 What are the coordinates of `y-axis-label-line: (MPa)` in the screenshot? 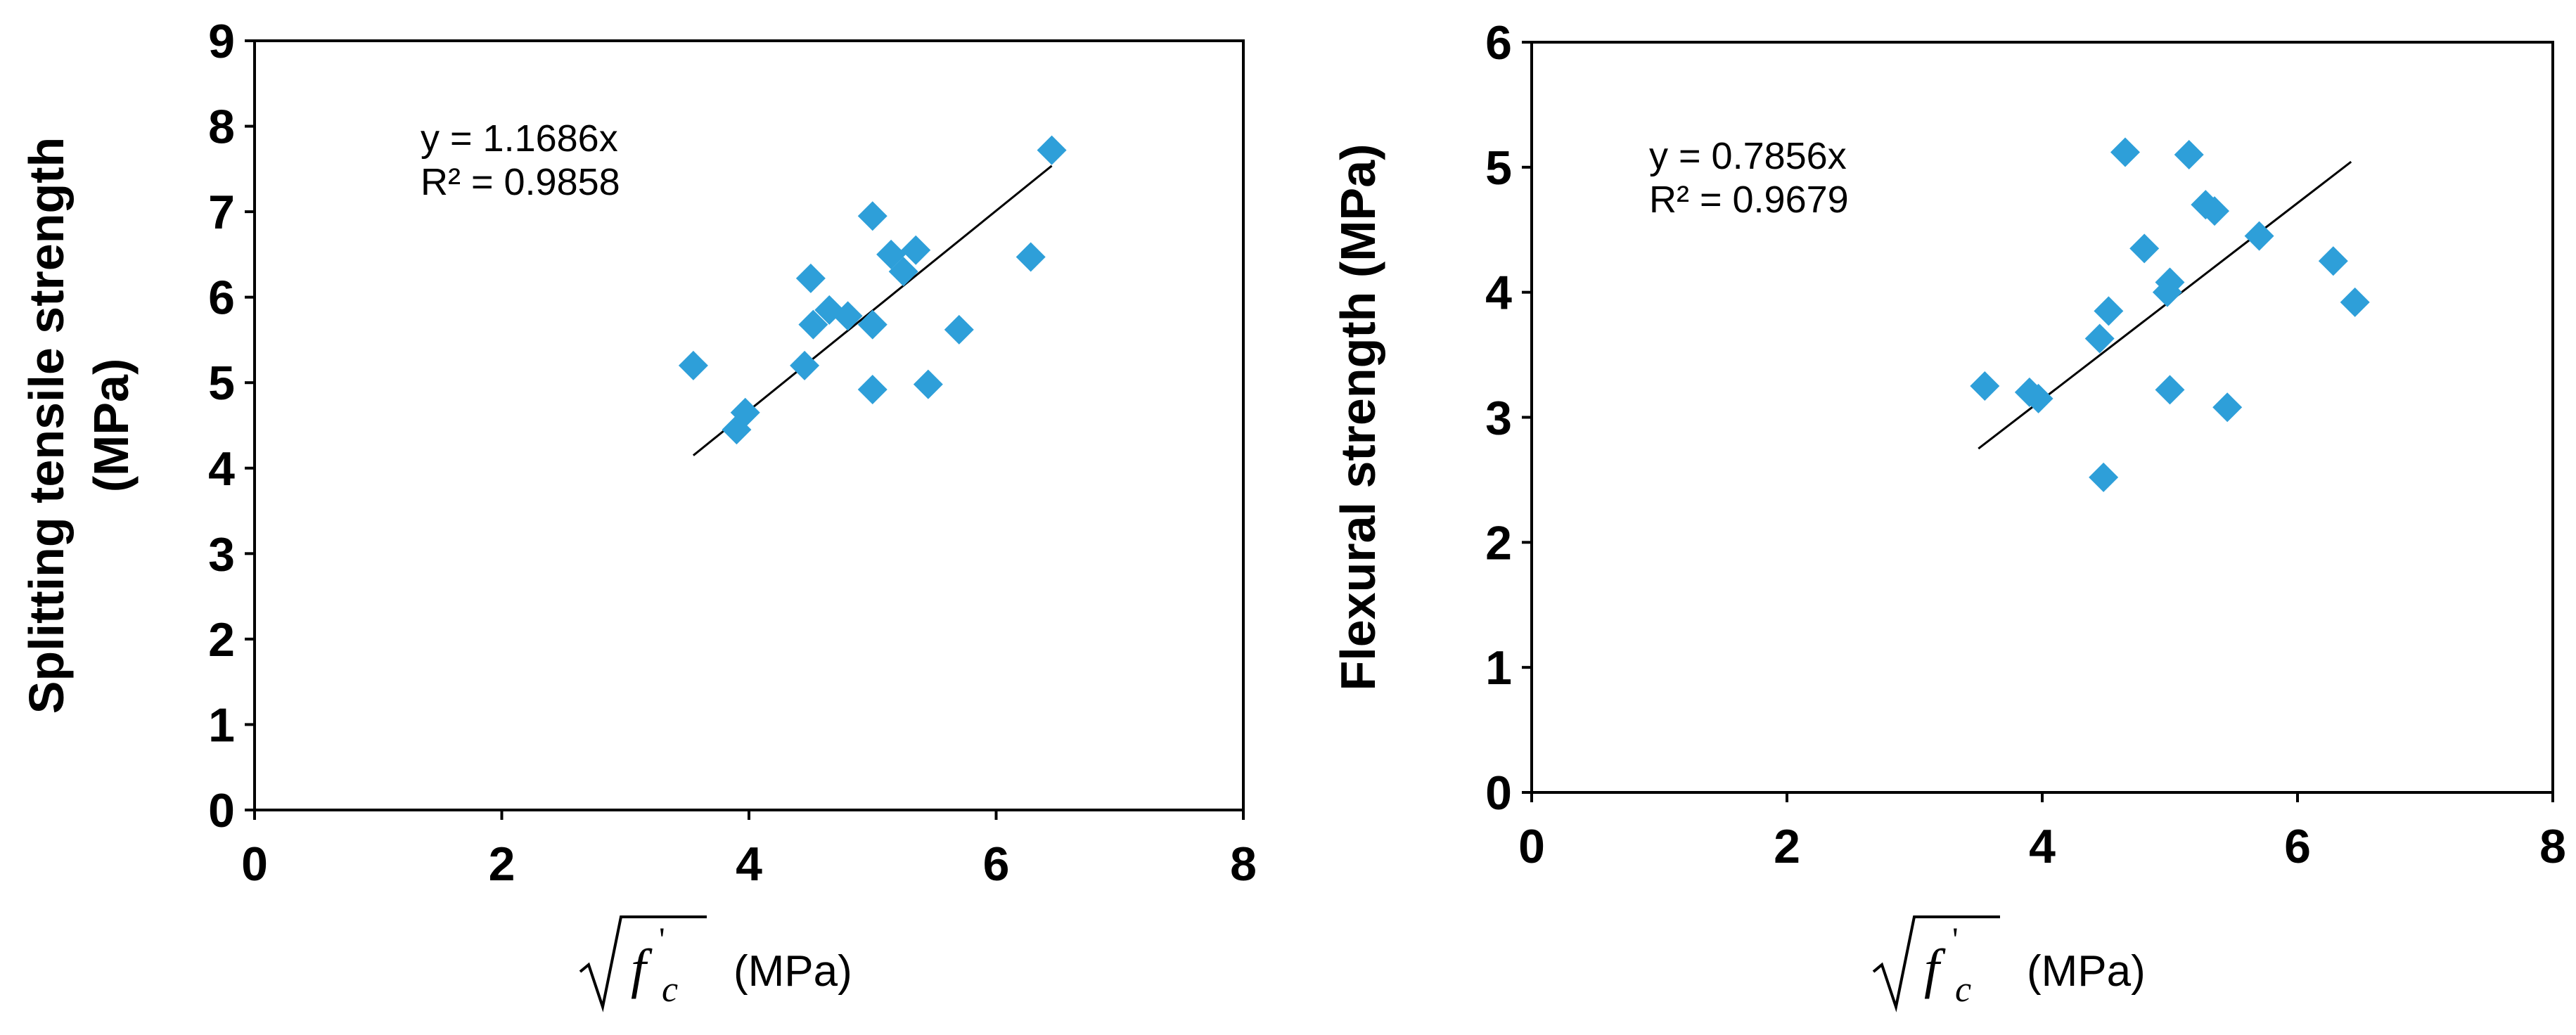 It's located at (111, 426).